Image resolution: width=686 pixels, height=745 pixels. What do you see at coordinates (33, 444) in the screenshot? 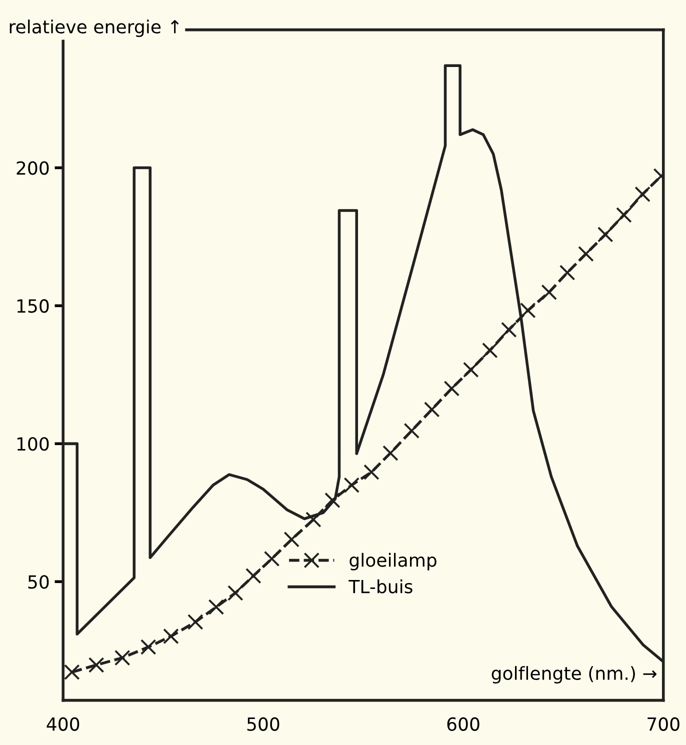
I see `y-tick-label: 100` at bounding box center [33, 444].